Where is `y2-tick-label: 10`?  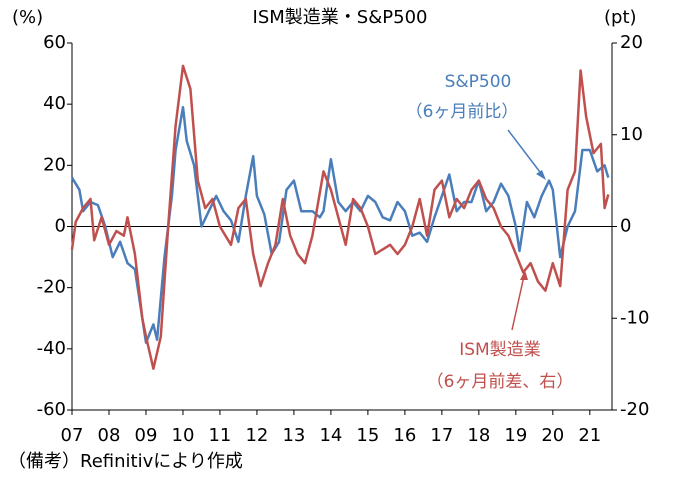
y2-tick-label: 10 is located at coordinates (631, 134).